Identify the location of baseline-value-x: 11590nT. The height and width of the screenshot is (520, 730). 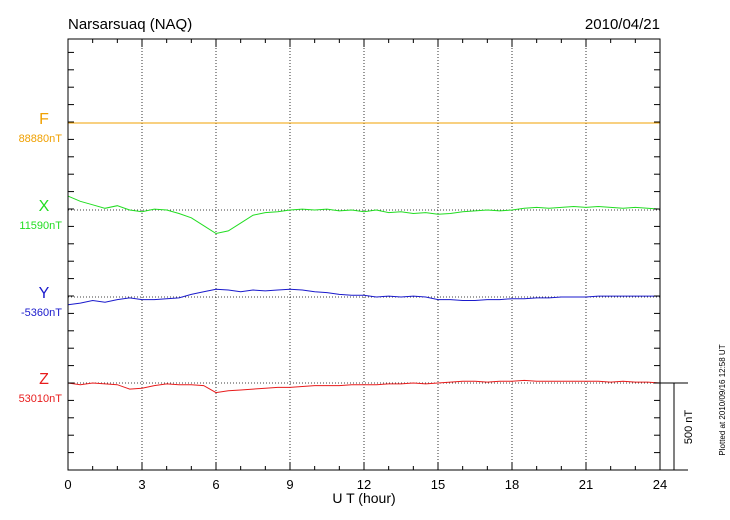
(40, 226).